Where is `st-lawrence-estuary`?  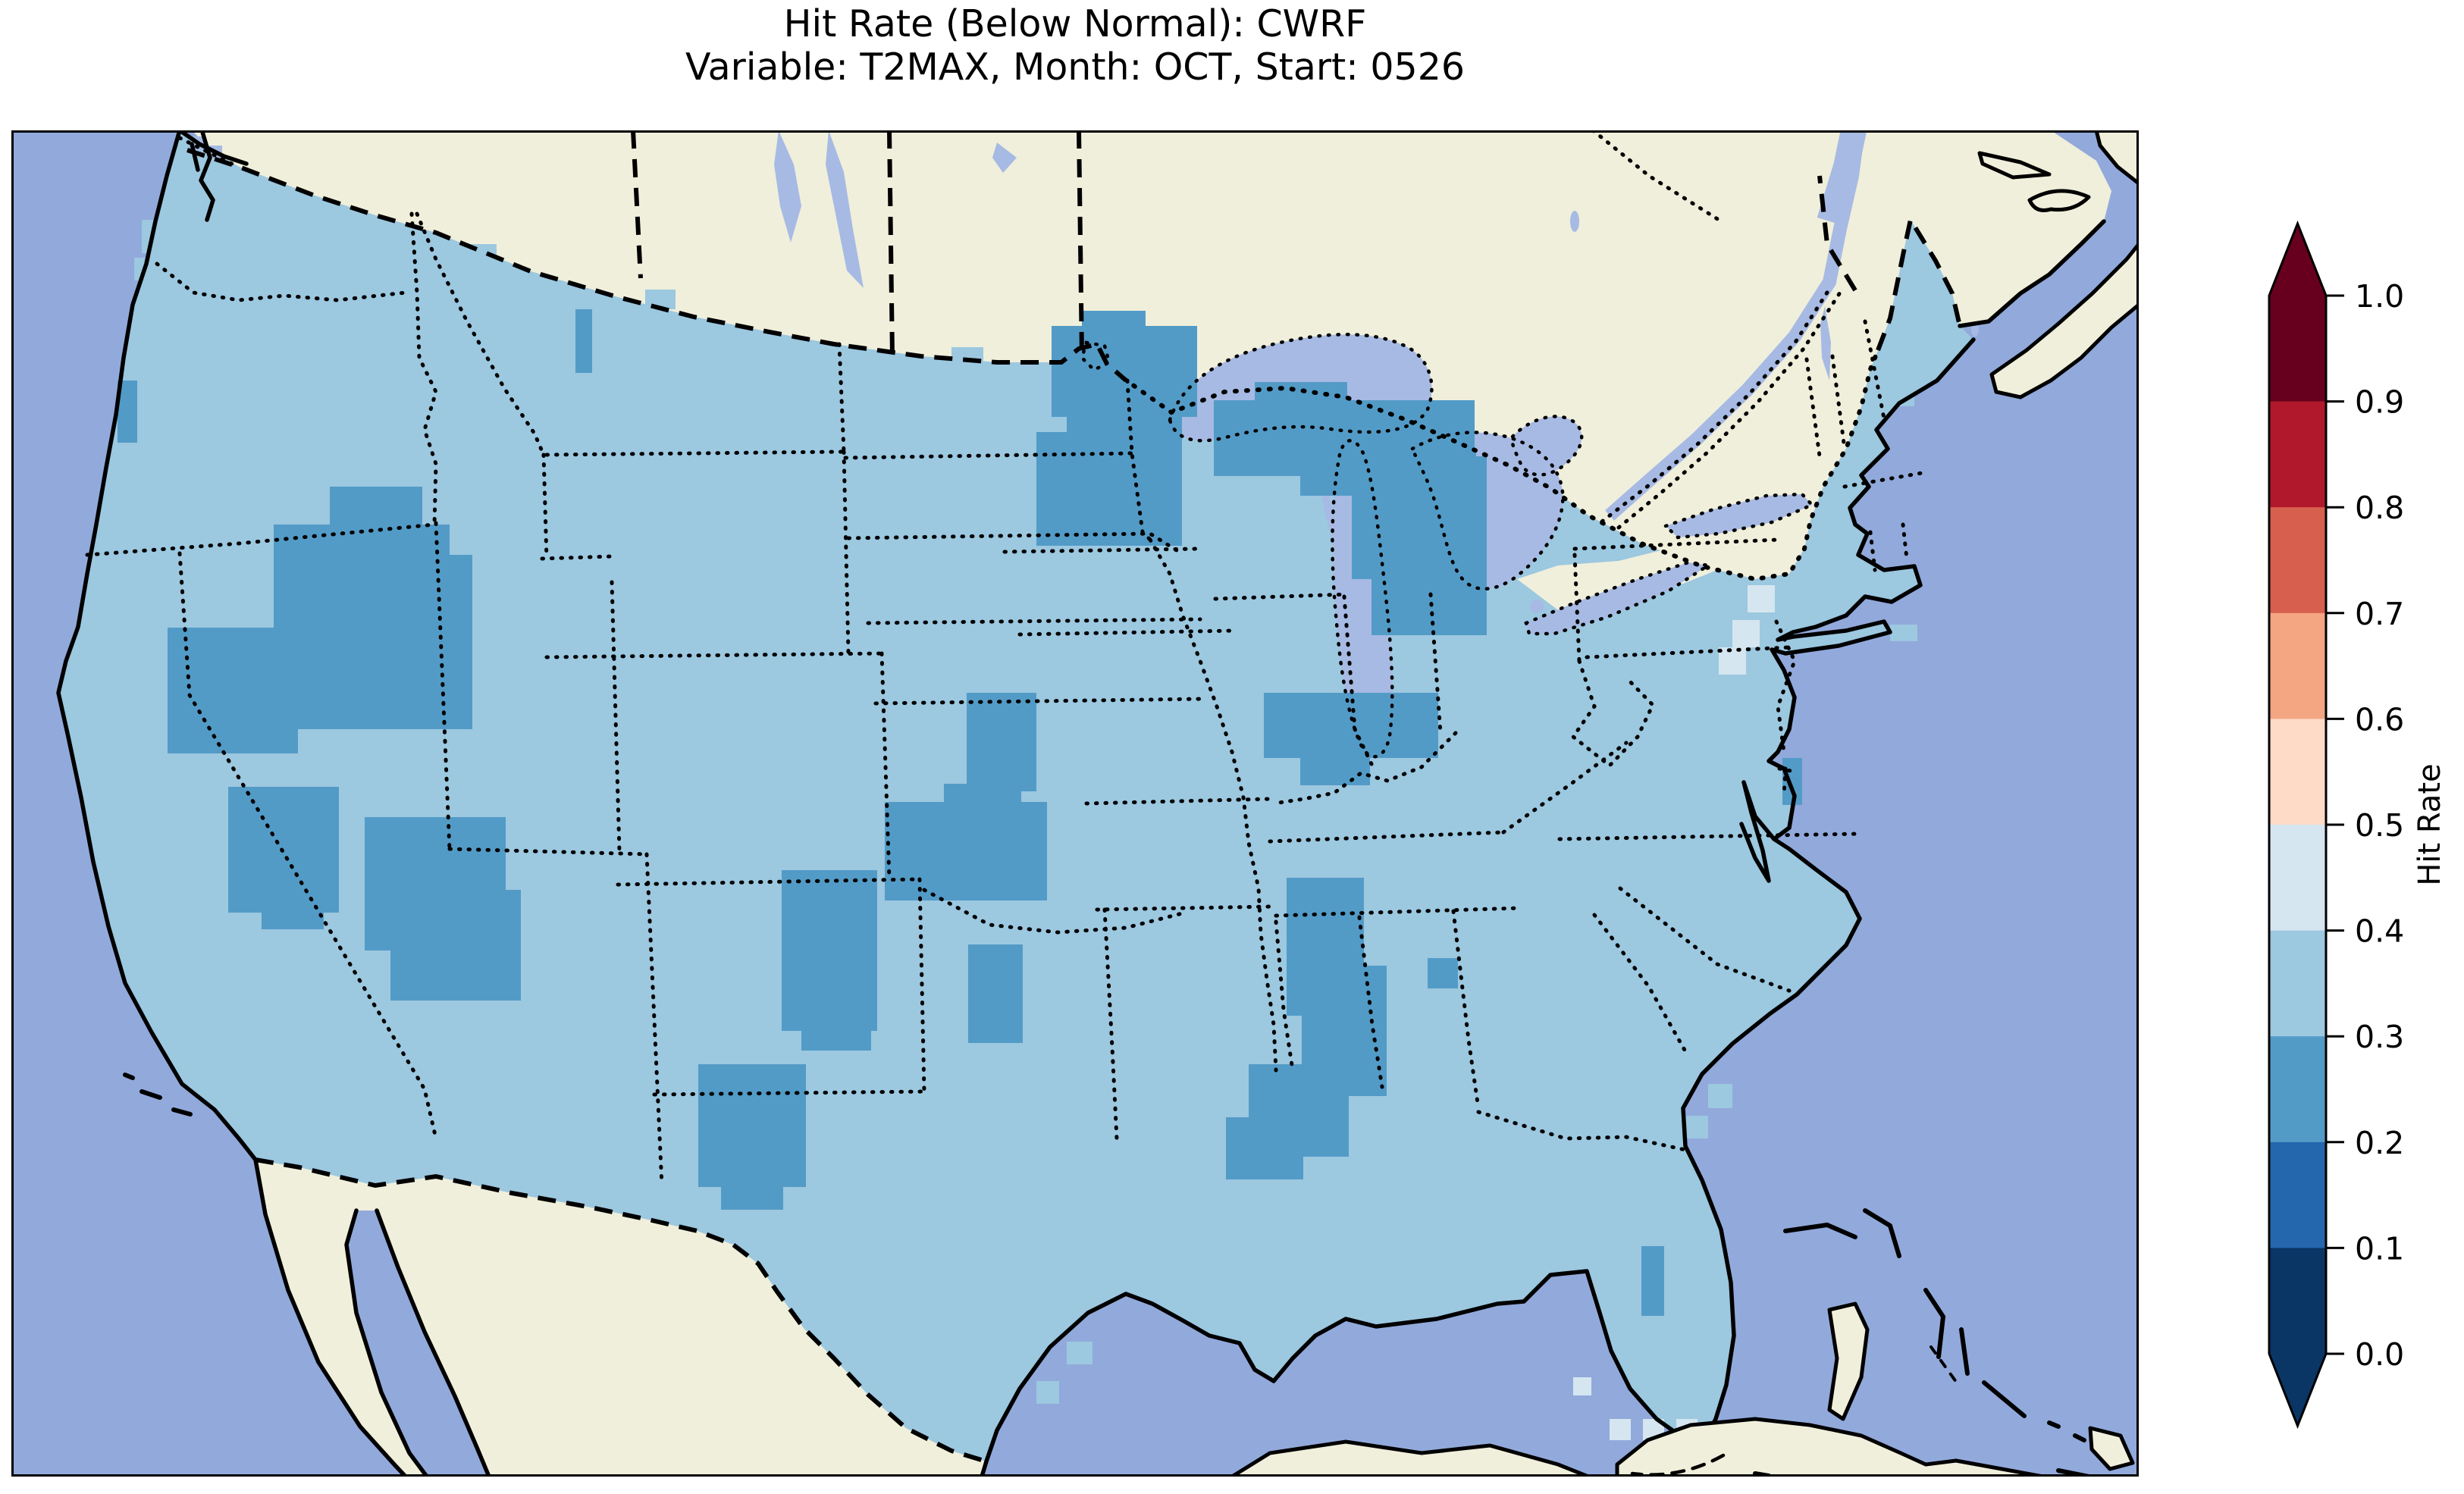
st-lawrence-estuary is located at coordinates (1842, 177).